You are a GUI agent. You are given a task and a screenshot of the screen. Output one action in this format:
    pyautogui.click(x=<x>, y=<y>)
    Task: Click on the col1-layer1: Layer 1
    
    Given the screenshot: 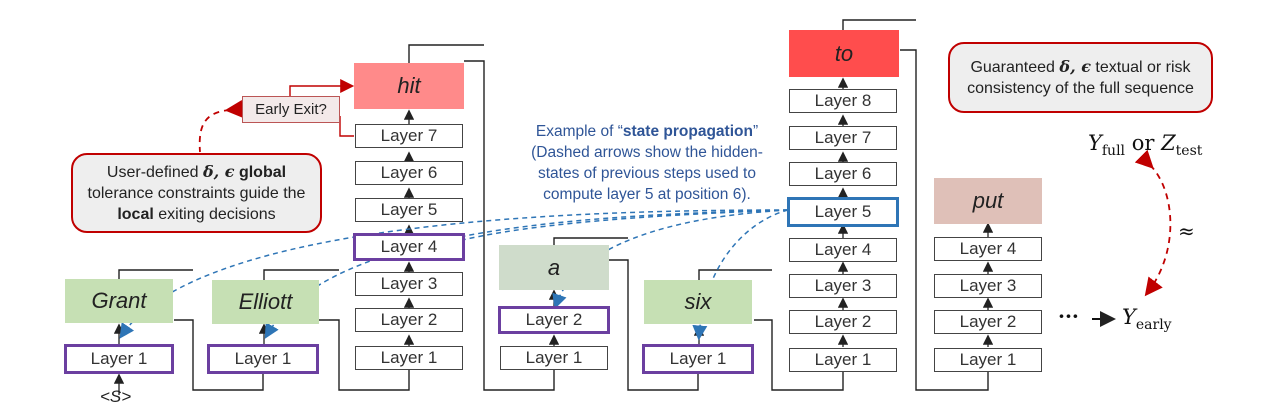 What is the action you would take?
    pyautogui.click(x=119, y=359)
    